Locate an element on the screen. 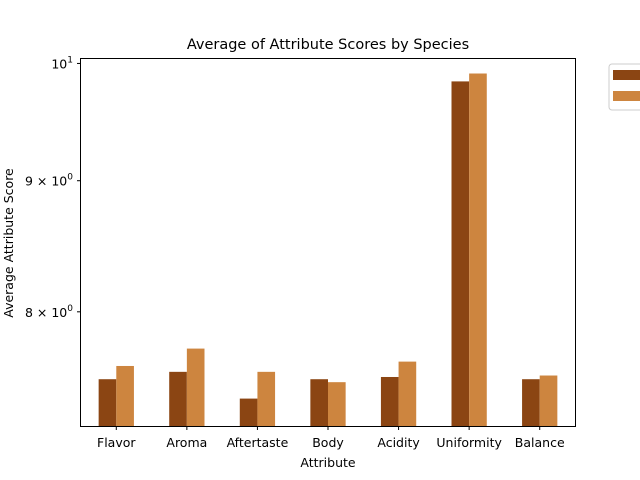 The width and height of the screenshot is (640, 480). y-axis-ticks: 101 9 × 100 8 × 100 is located at coordinates (53, 187).